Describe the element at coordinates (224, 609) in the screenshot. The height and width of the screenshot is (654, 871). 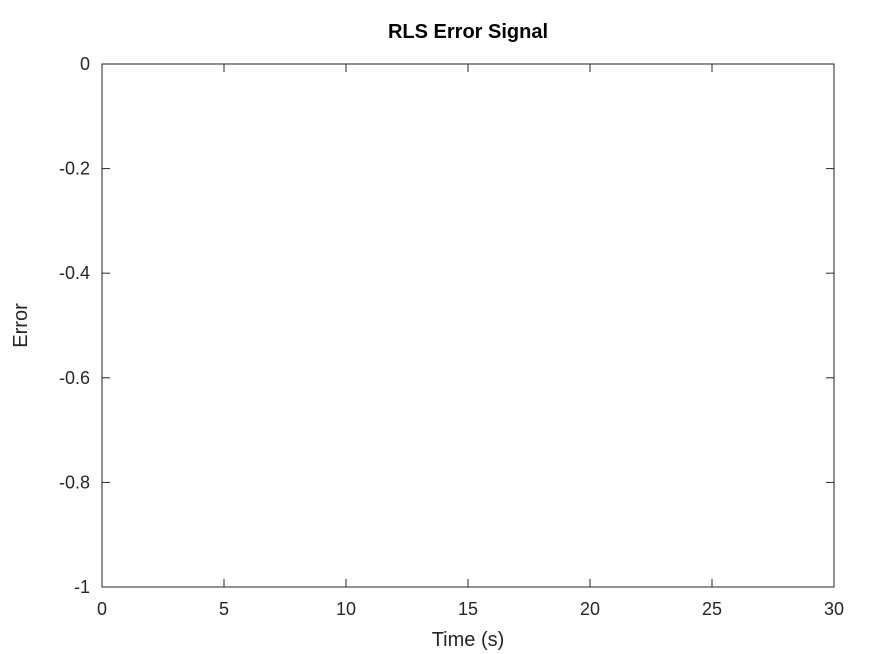
I see `x-tick-label: 5` at that location.